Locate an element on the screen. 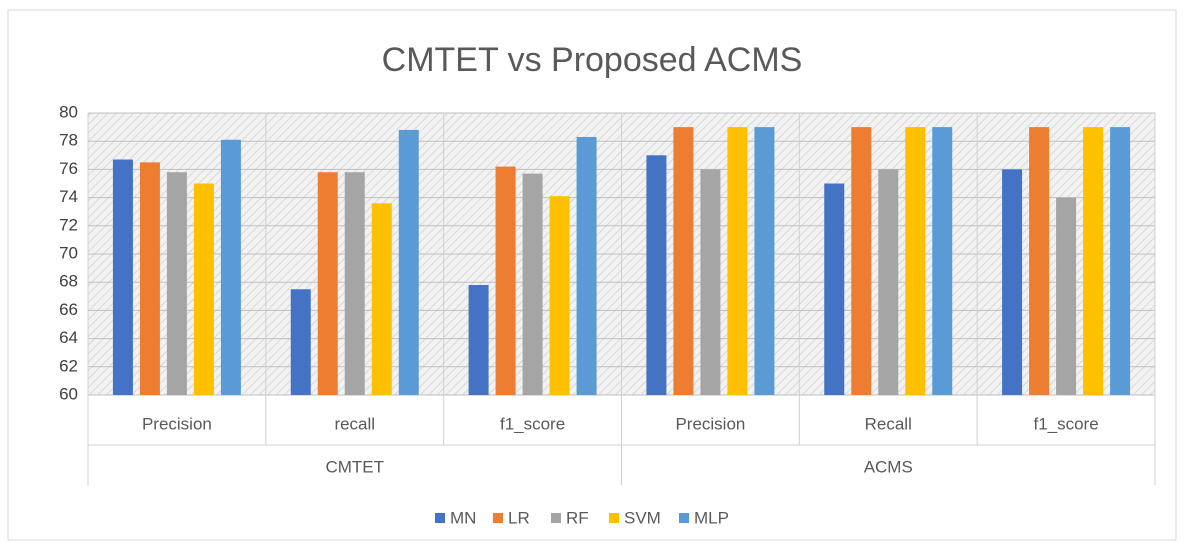 The image size is (1184, 545). x-tick-label: recall is located at coordinates (354, 423).